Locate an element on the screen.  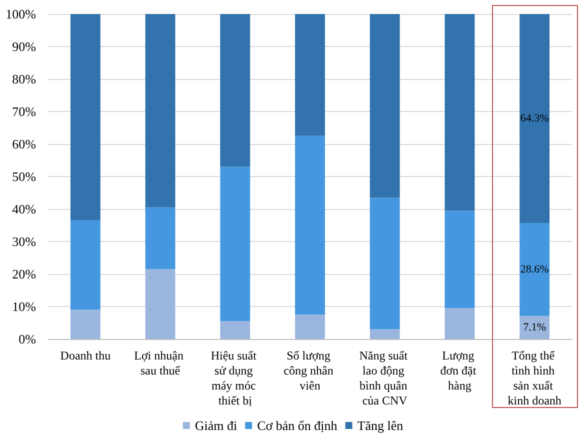
data-label: 64.3% is located at coordinates (534, 118).